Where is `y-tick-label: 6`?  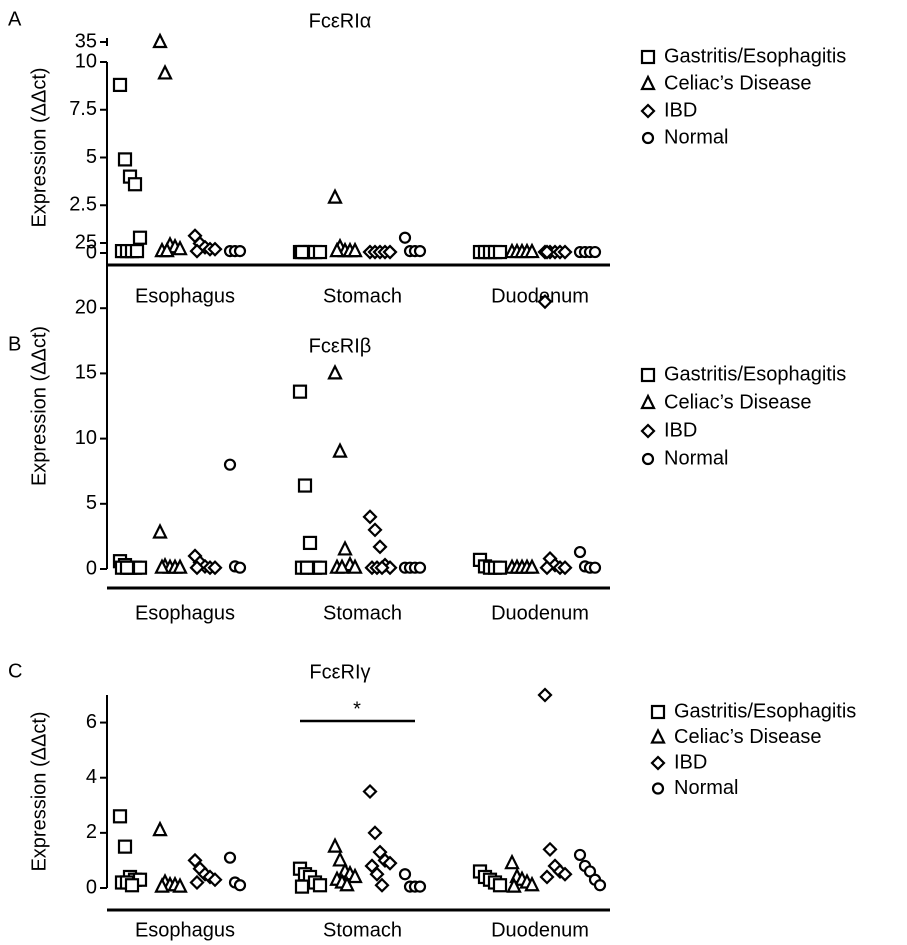 y-tick-label: 6 is located at coordinates (91, 722).